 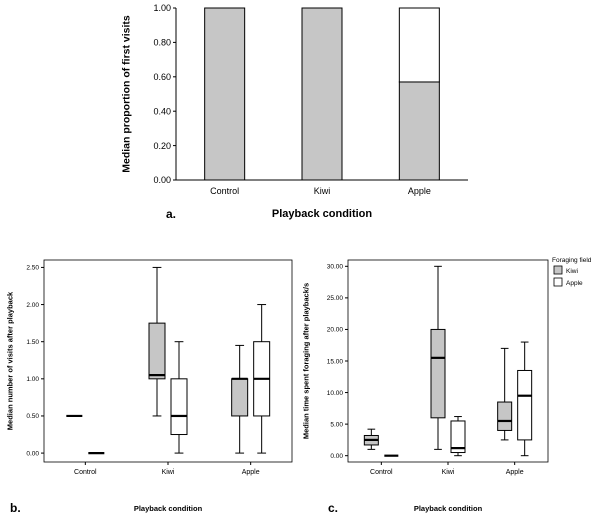 What do you see at coordinates (333, 508) in the screenshot?
I see `panel-c-letter: c.` at bounding box center [333, 508].